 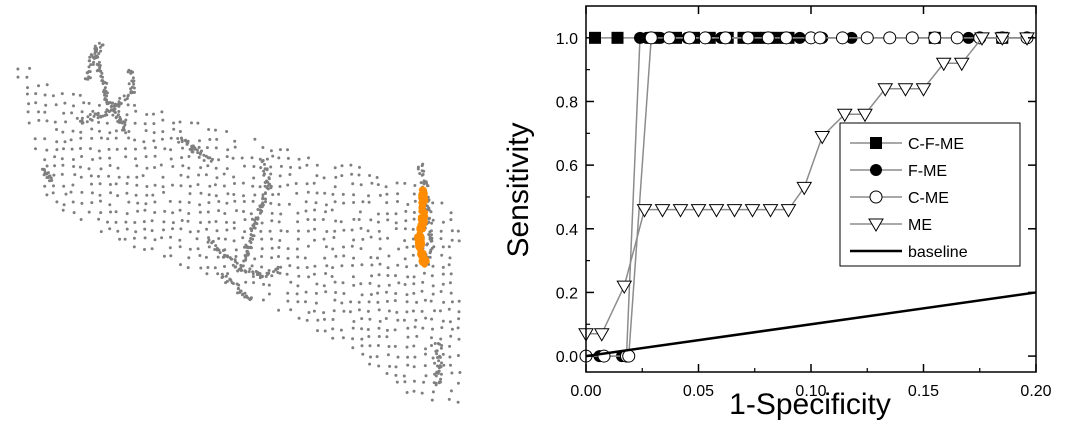 I want to click on series-line, so click(x=811, y=324).